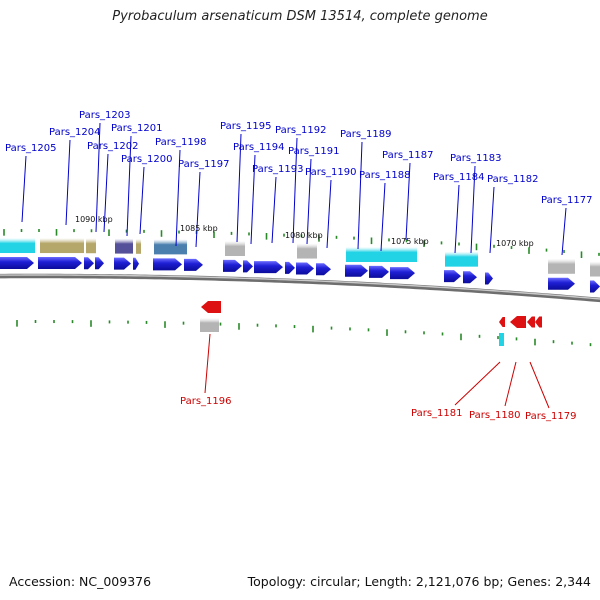  Describe the element at coordinates (300, 130) in the screenshot. I see `forward-gene-label: Pars_1192` at that location.